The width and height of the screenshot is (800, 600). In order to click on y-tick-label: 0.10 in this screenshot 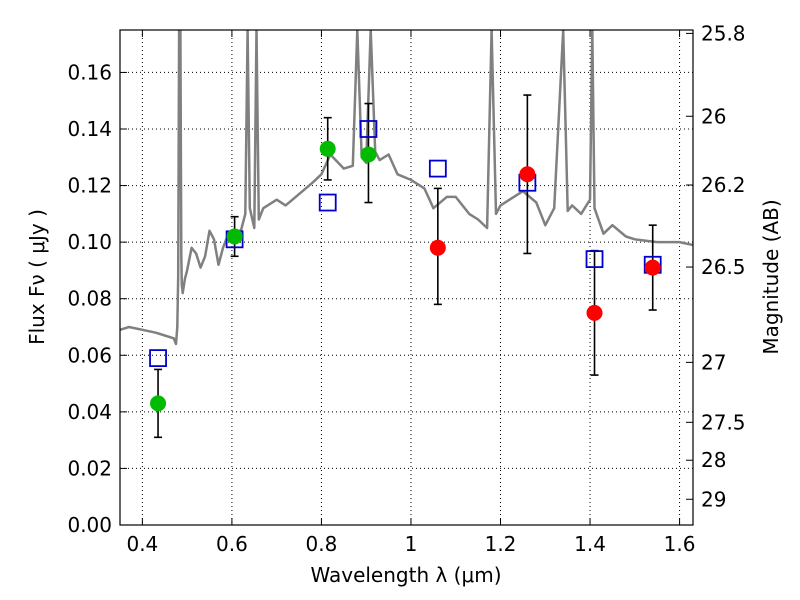, I will do `click(89, 242)`.